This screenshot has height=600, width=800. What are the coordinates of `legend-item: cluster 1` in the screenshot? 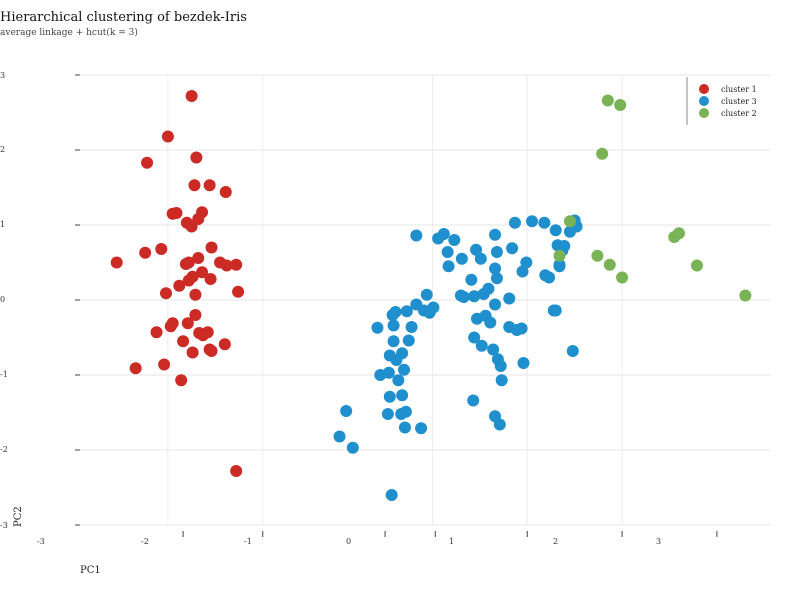 It's located at (728, 89).